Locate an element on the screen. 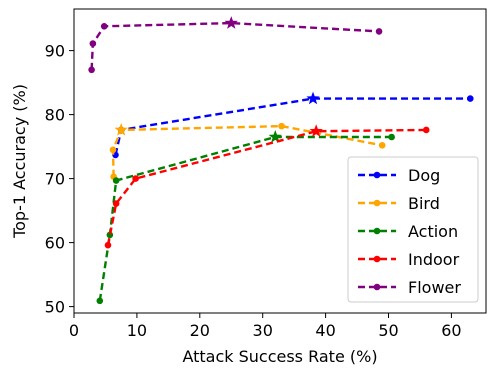 The image size is (488, 368). x-tick-label: 30 is located at coordinates (263, 330).